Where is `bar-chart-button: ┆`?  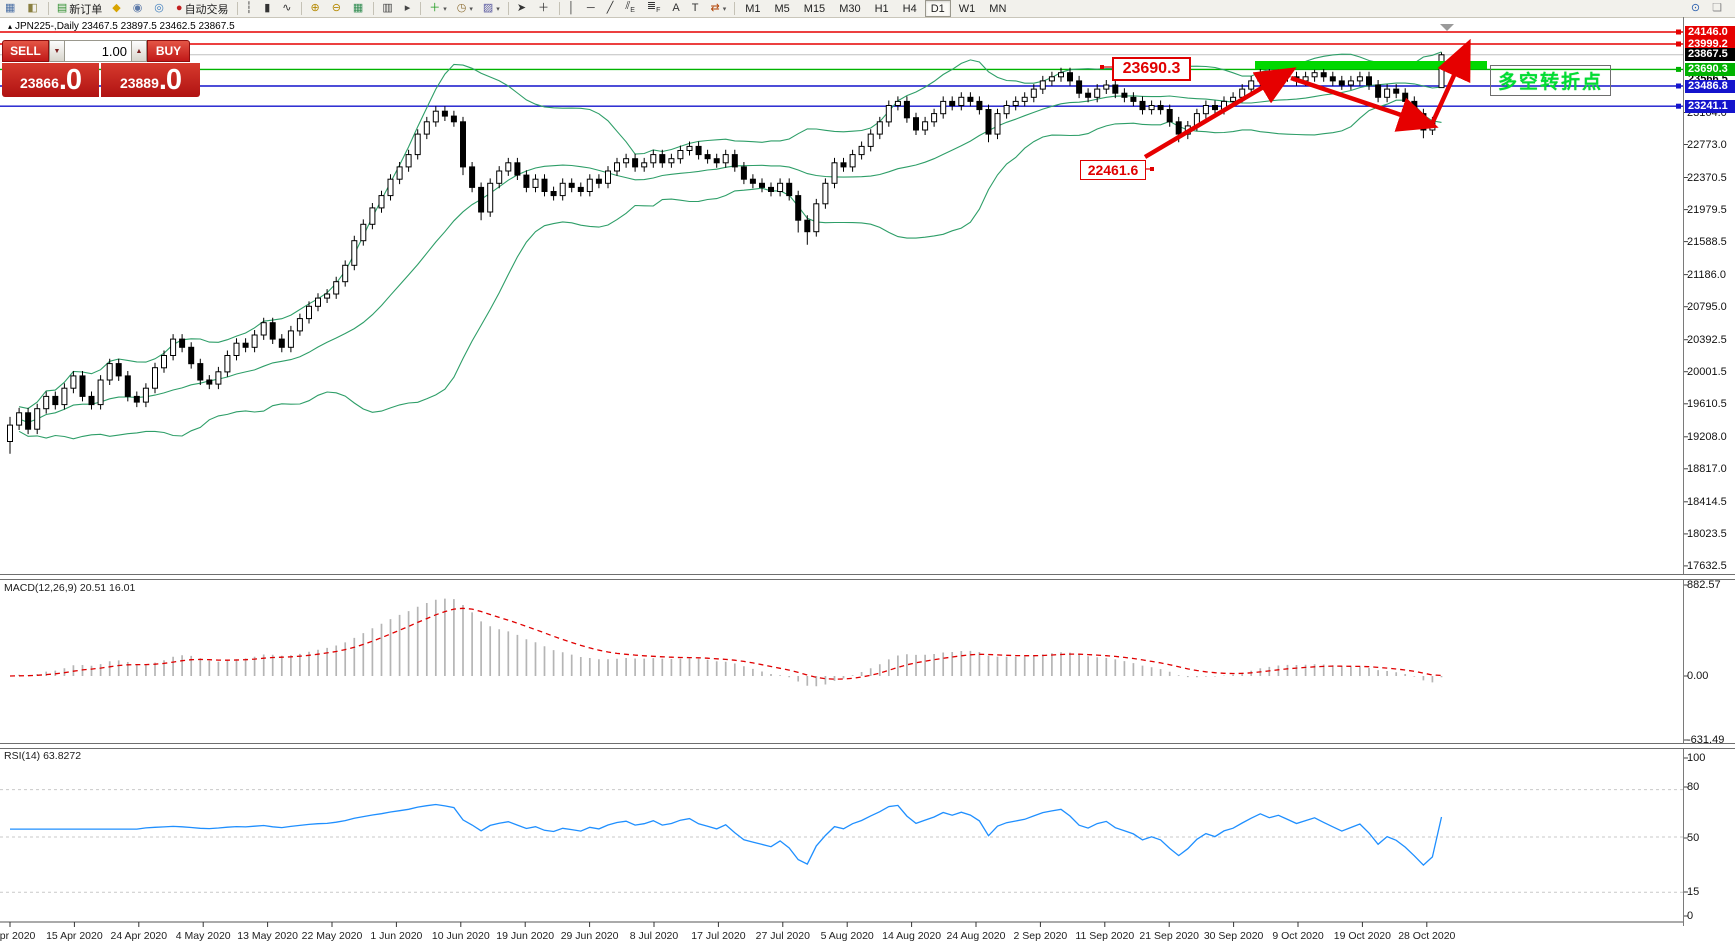 bar-chart-button: ┆ is located at coordinates (250, 8).